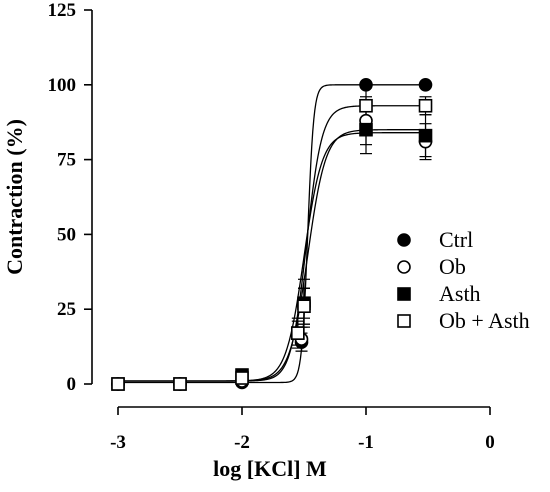  What do you see at coordinates (72, 384) in the screenshot?
I see `y-tick-label: 0` at bounding box center [72, 384].